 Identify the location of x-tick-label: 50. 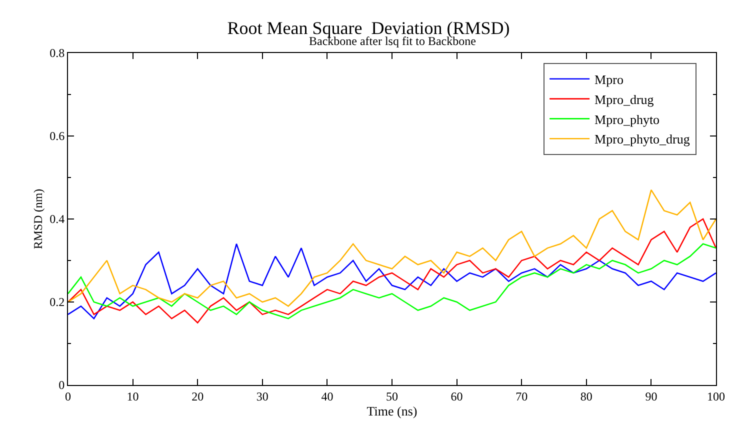
(392, 396).